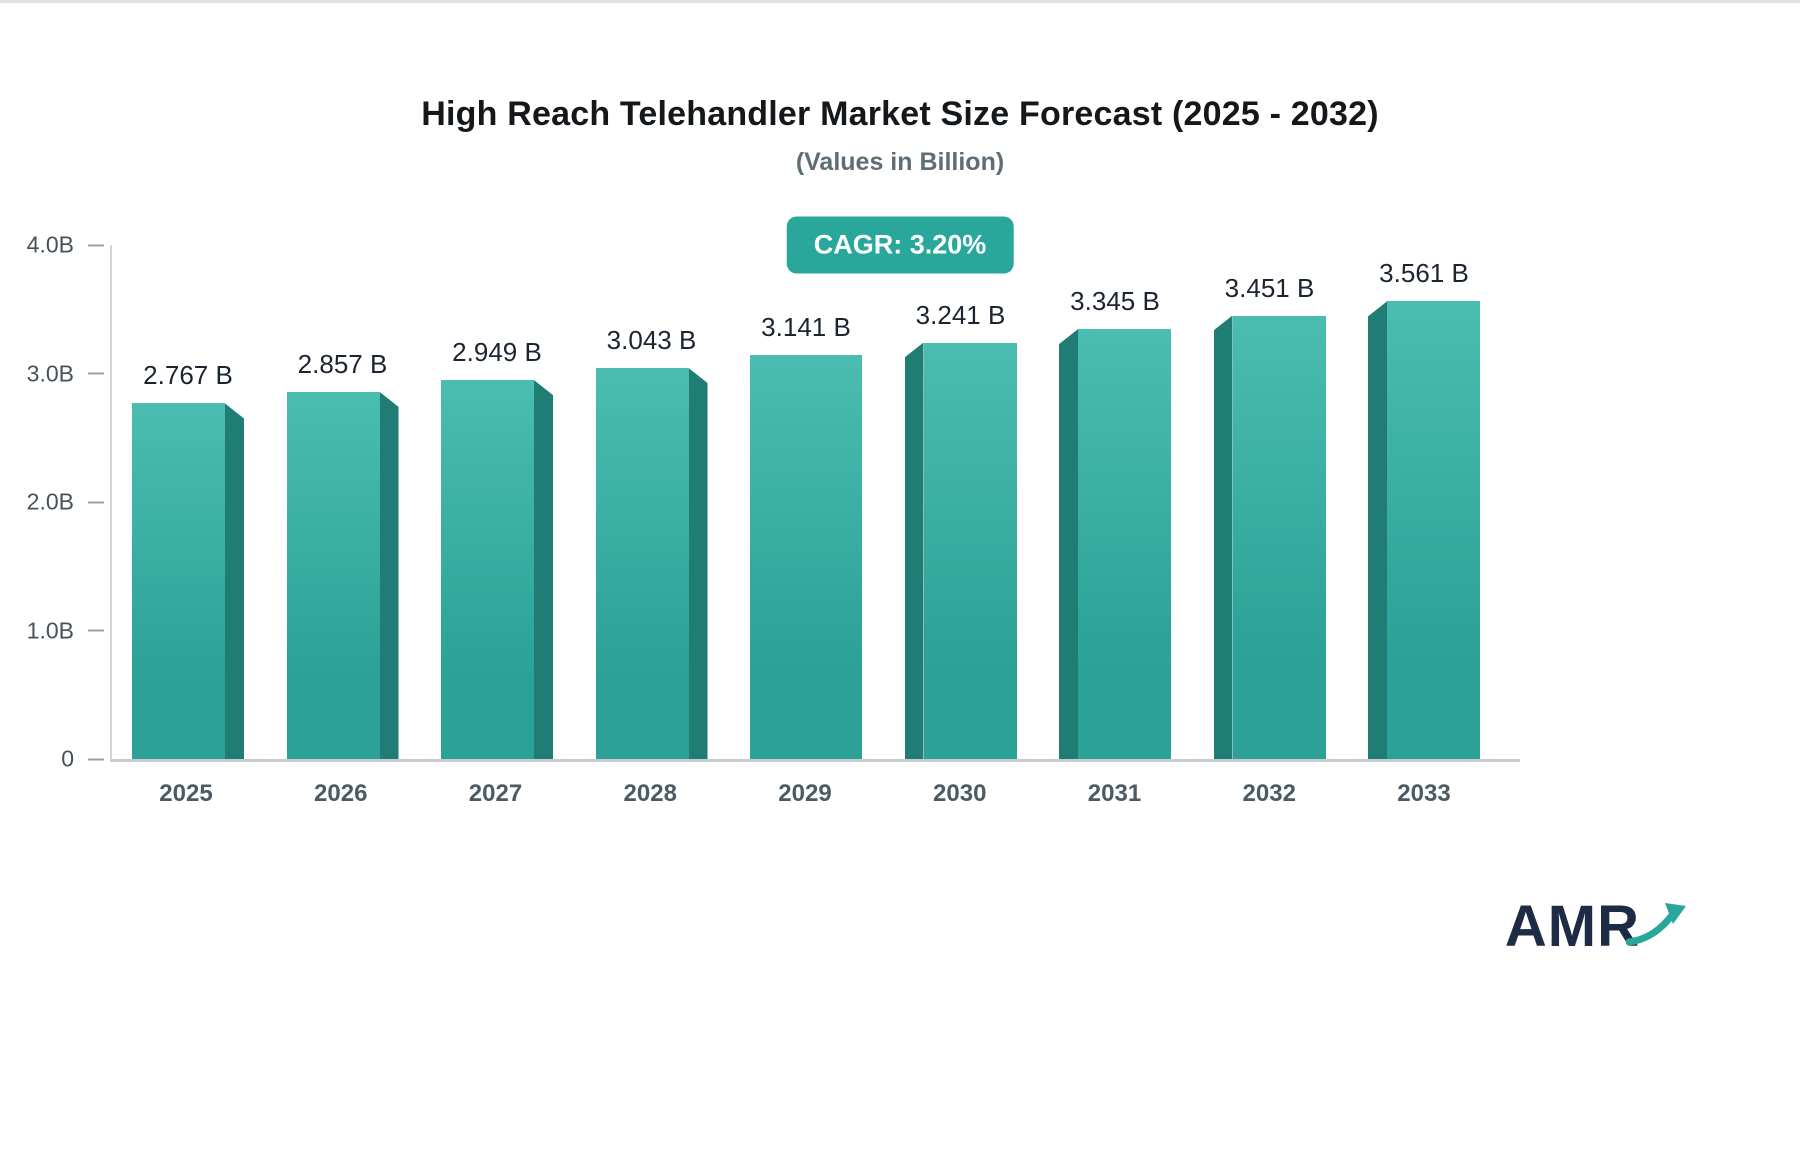 Image resolution: width=1800 pixels, height=1156 pixels. What do you see at coordinates (805, 793) in the screenshot?
I see `x-axis-label: 2029` at bounding box center [805, 793].